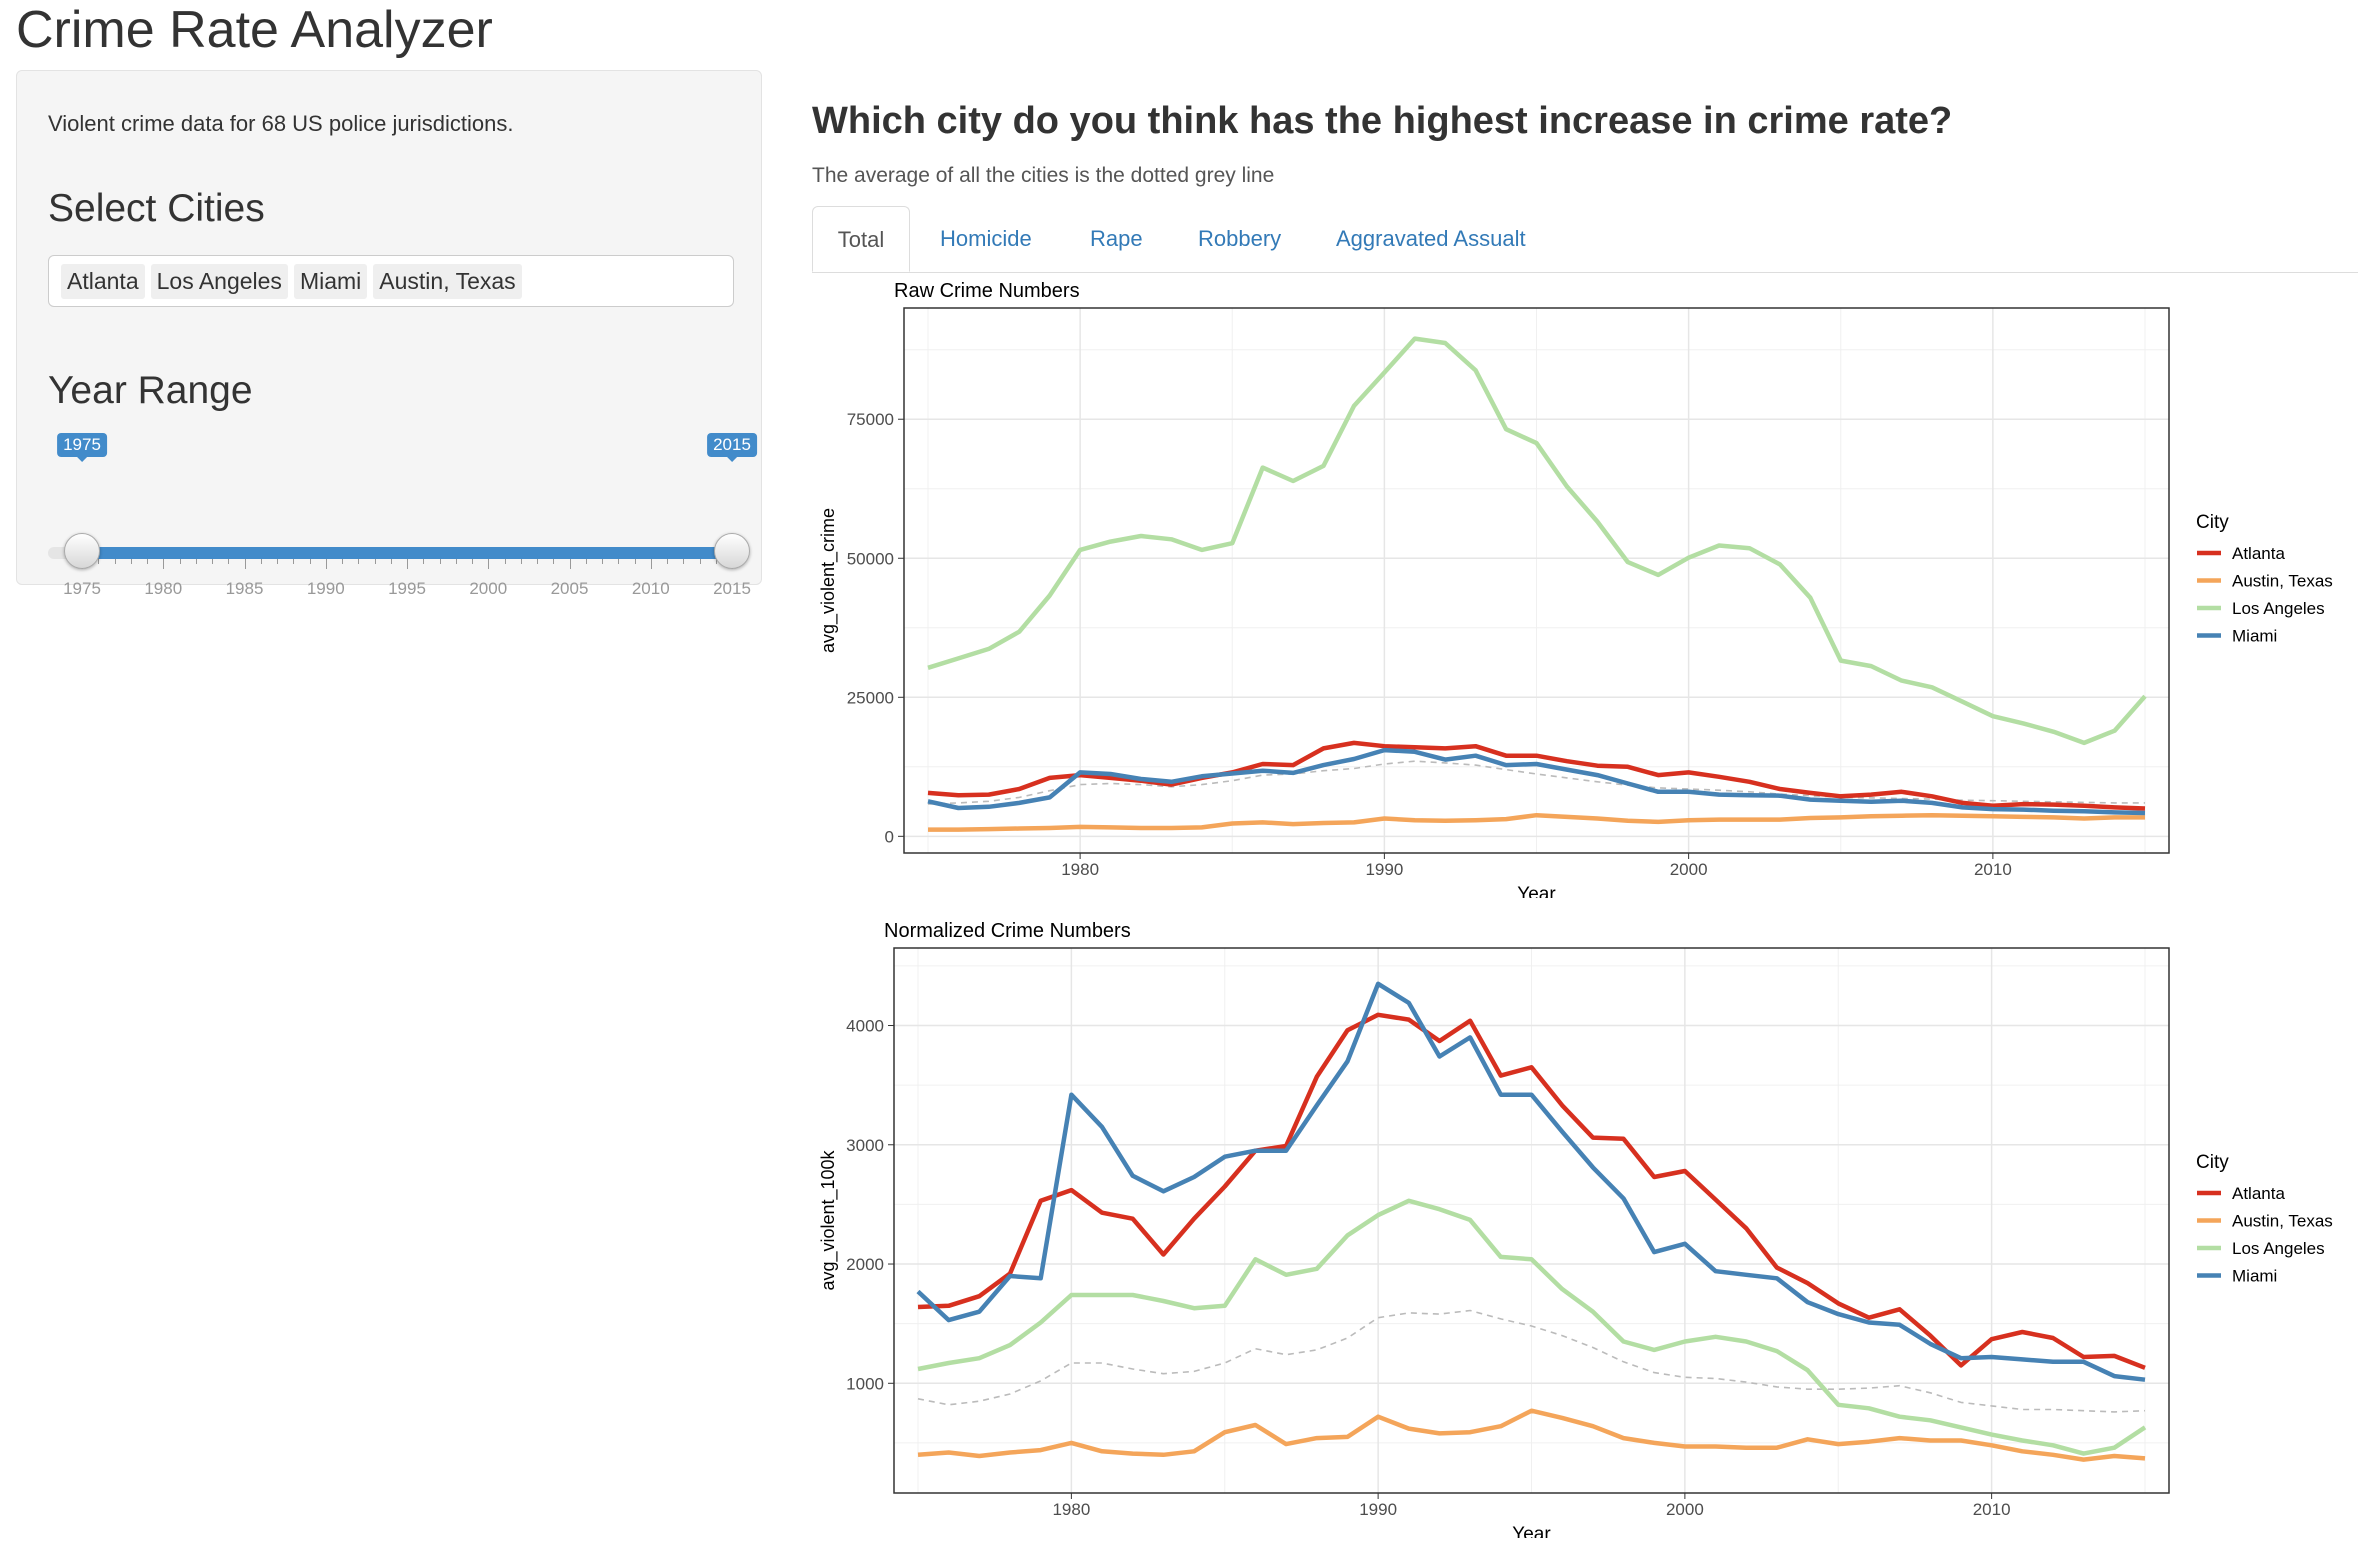 This screenshot has width=2358, height=1562. What do you see at coordinates (407, 553) in the screenshot?
I see `slider-selected-range` at bounding box center [407, 553].